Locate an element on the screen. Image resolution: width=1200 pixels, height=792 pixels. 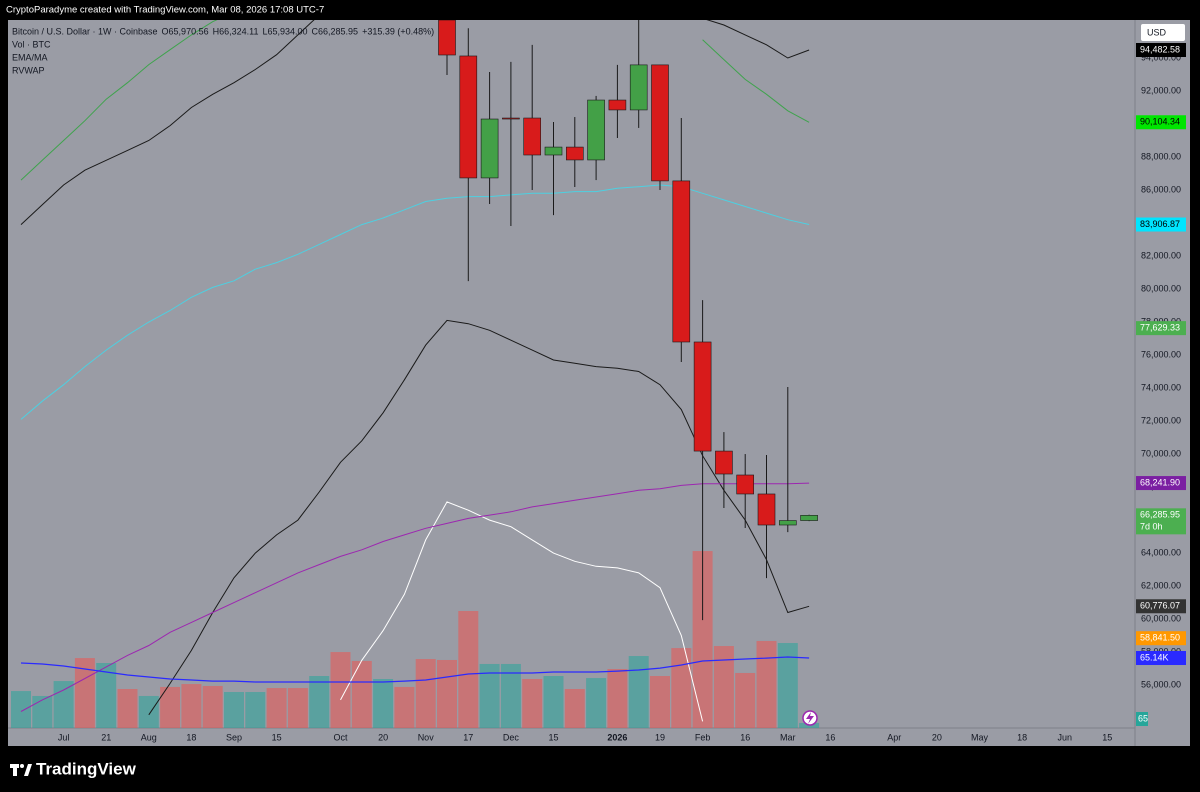
price-tag-label: 65.14K is located at coordinates (1154, 657).